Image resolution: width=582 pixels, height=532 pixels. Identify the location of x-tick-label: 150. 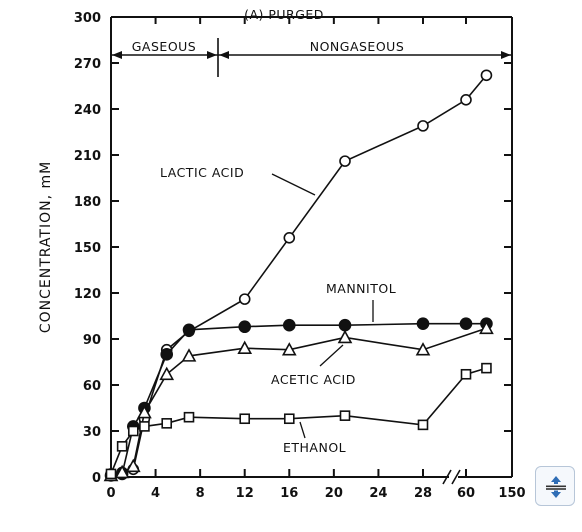
(511, 493).